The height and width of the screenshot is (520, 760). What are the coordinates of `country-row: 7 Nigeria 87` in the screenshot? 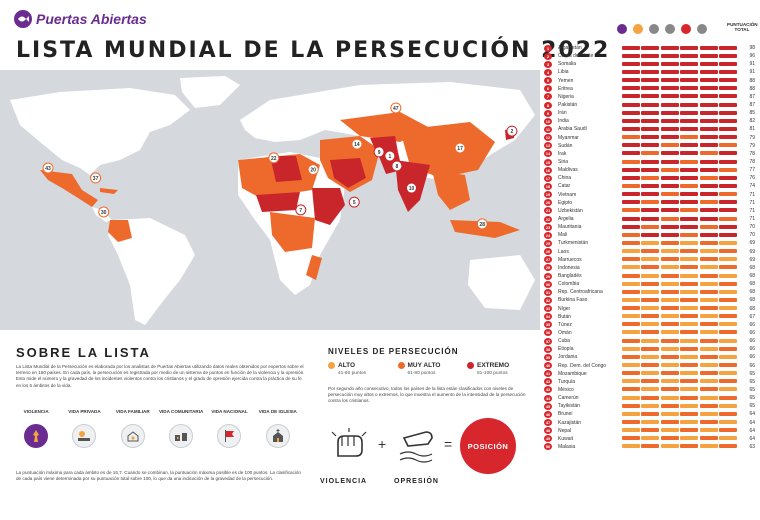 It's located at (650, 97).